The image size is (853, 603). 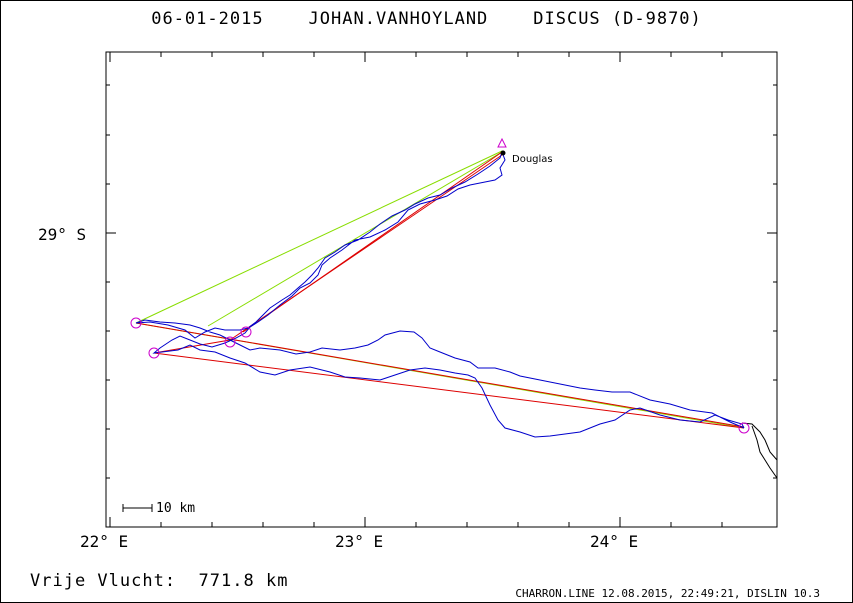 What do you see at coordinates (111, 281) in the screenshot?
I see `left-ticks` at bounding box center [111, 281].